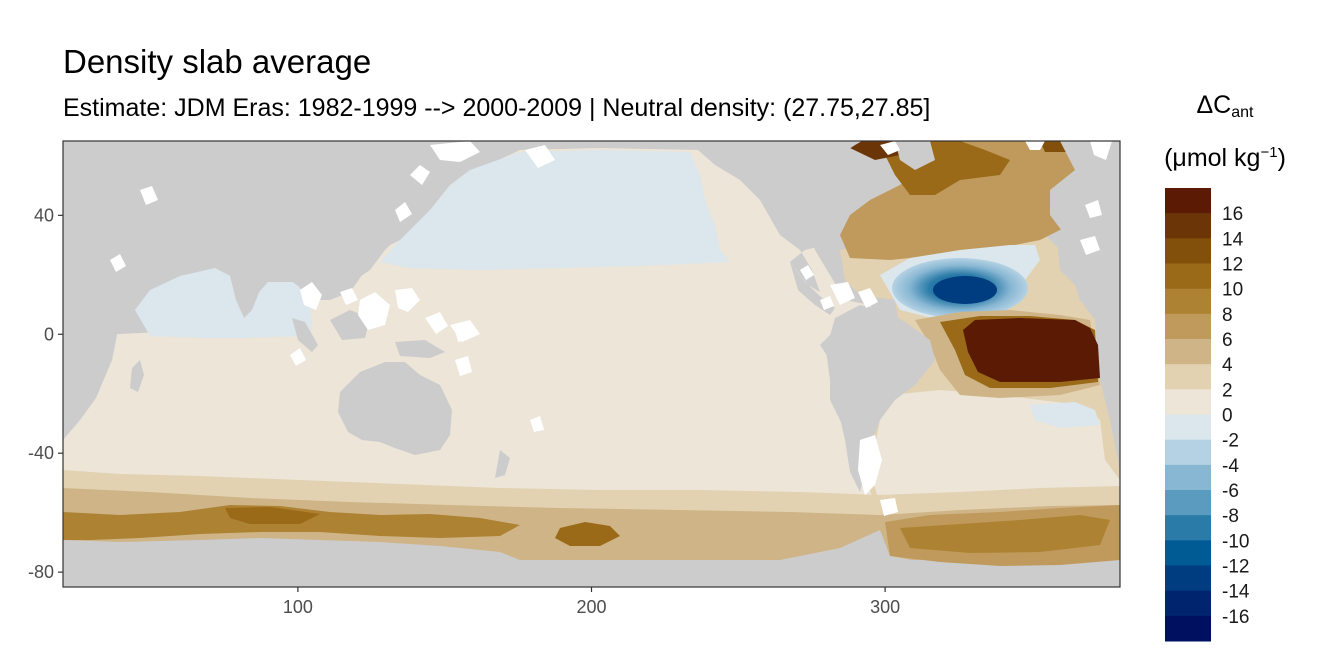 This screenshot has height=672, width=1344. What do you see at coordinates (115, 322) in the screenshot?
I see `land-africa` at bounding box center [115, 322].